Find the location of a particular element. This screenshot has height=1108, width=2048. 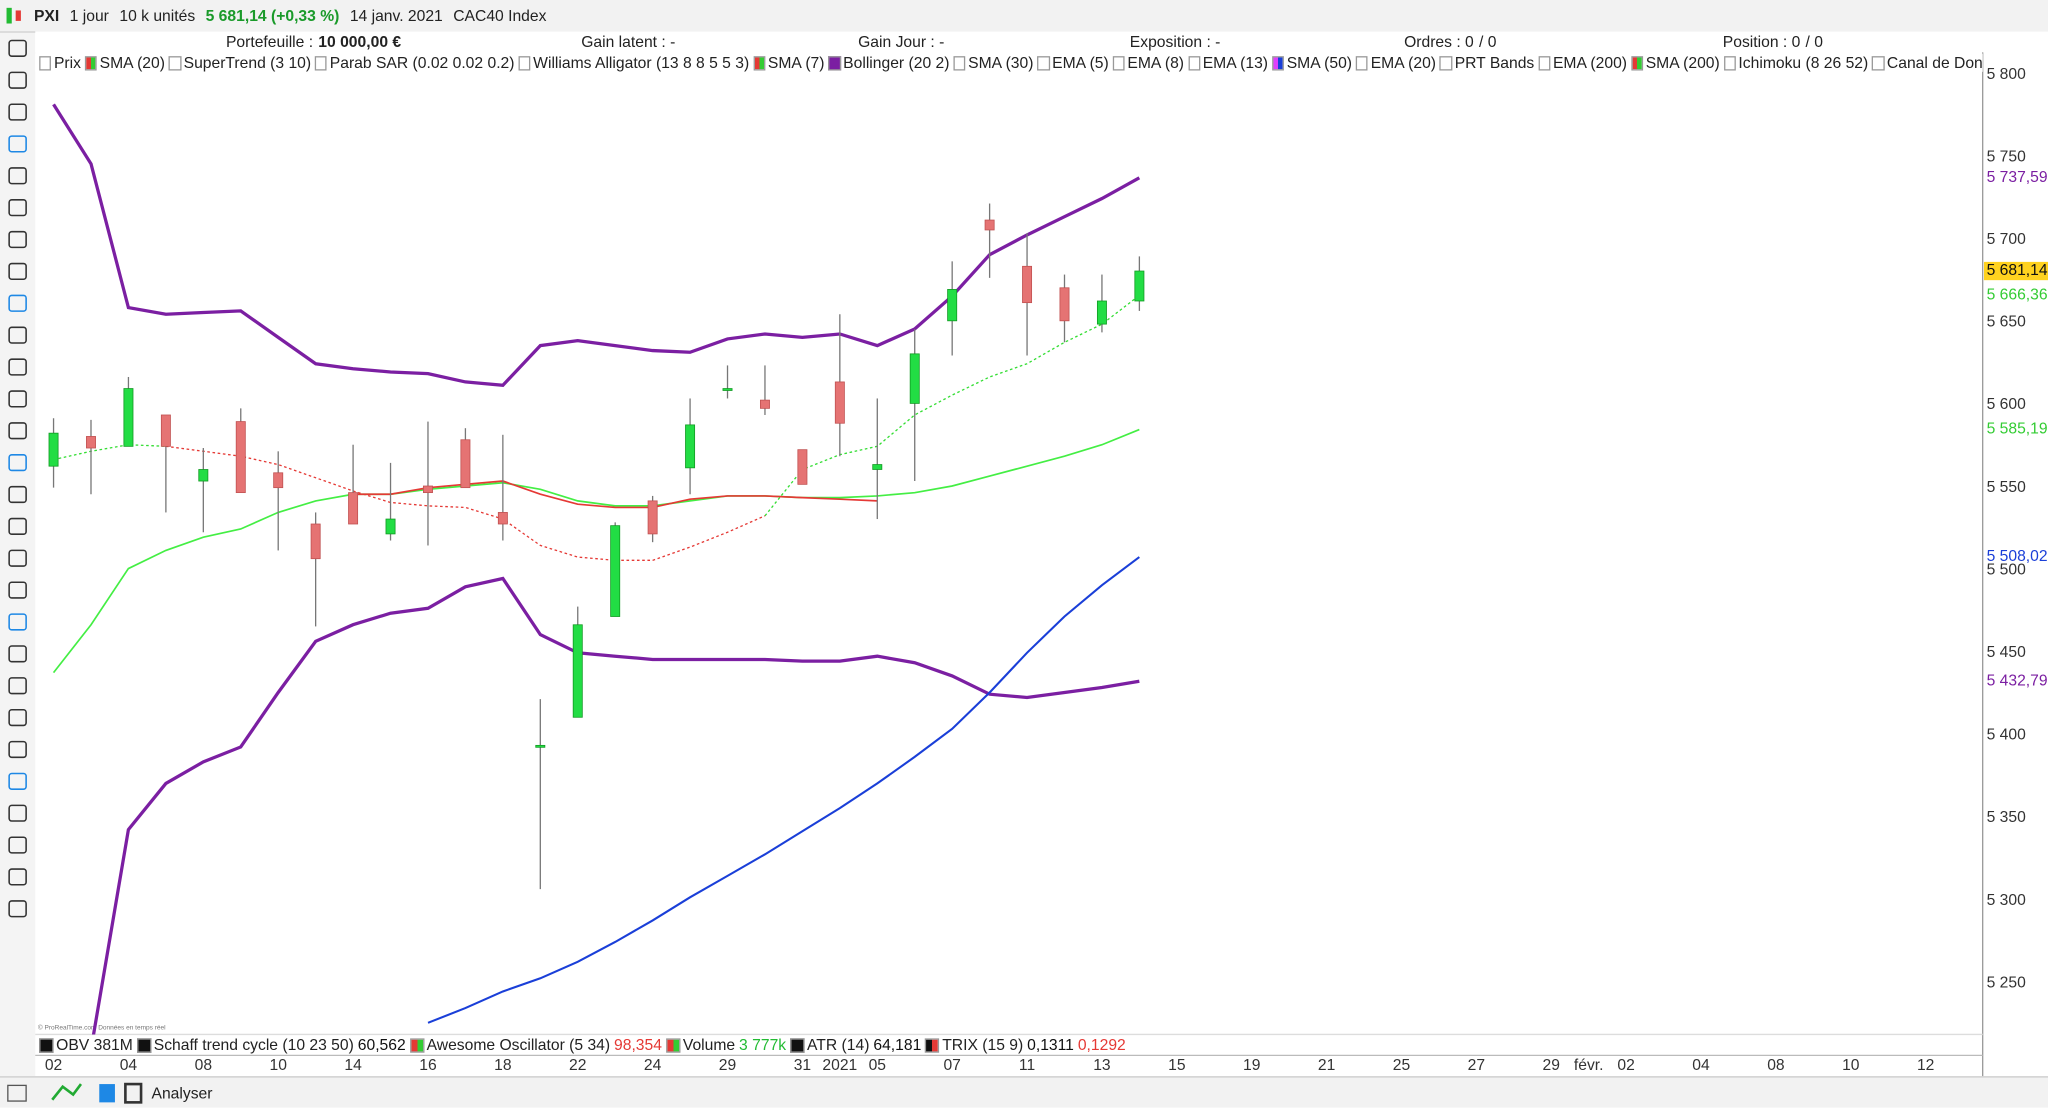

indicator-label: Ichimoku (8 26 52) is located at coordinates (1803, 62).